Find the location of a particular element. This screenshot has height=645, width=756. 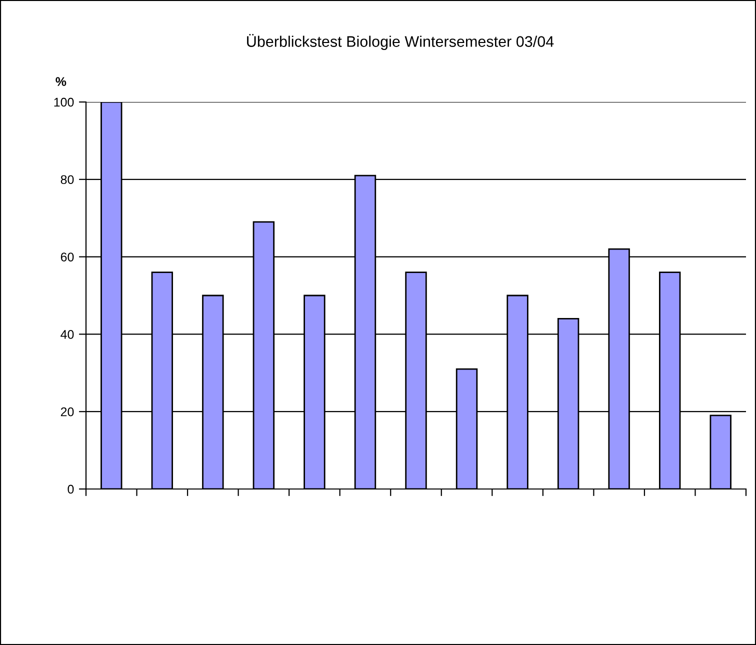

y-tick-label: 60 is located at coordinates (67, 257).